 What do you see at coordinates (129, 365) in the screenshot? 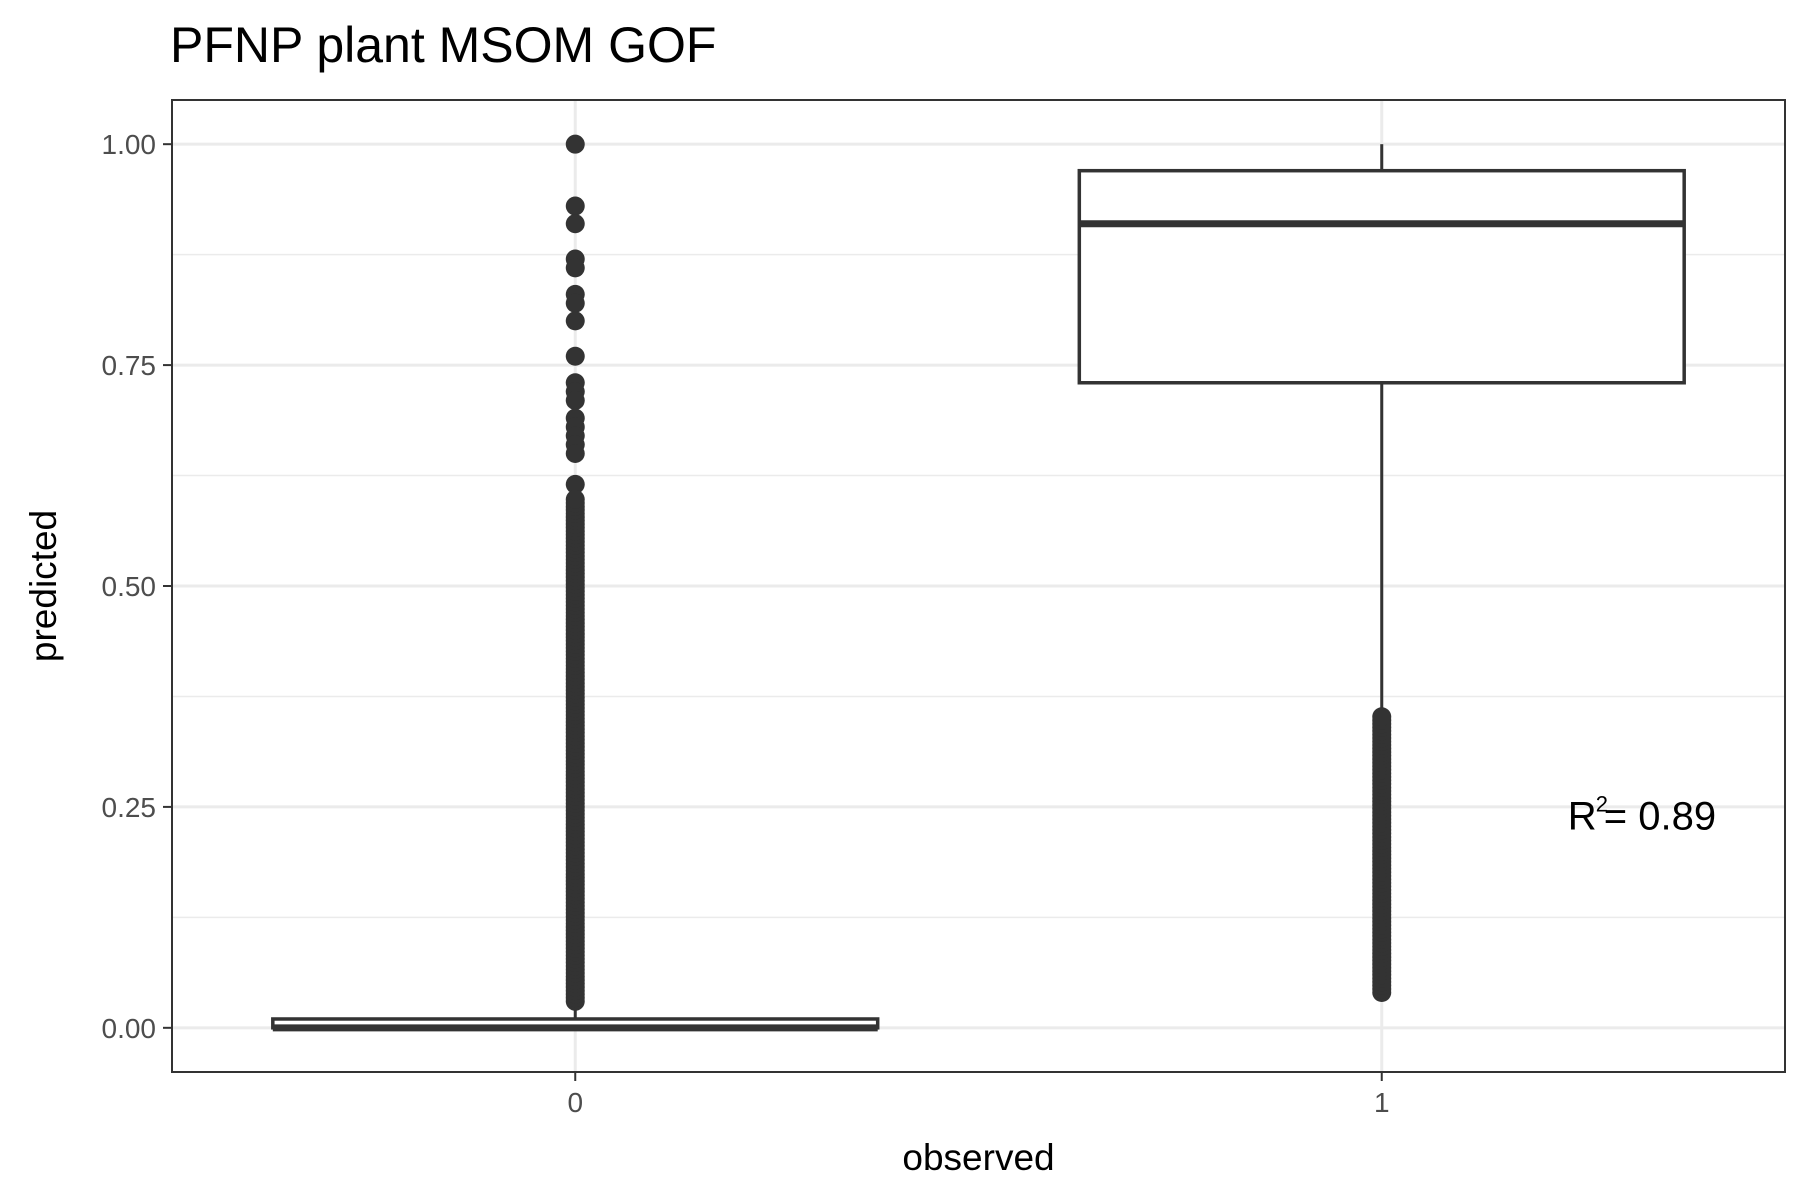
I see `y-tick-label: 0.75` at bounding box center [129, 365].